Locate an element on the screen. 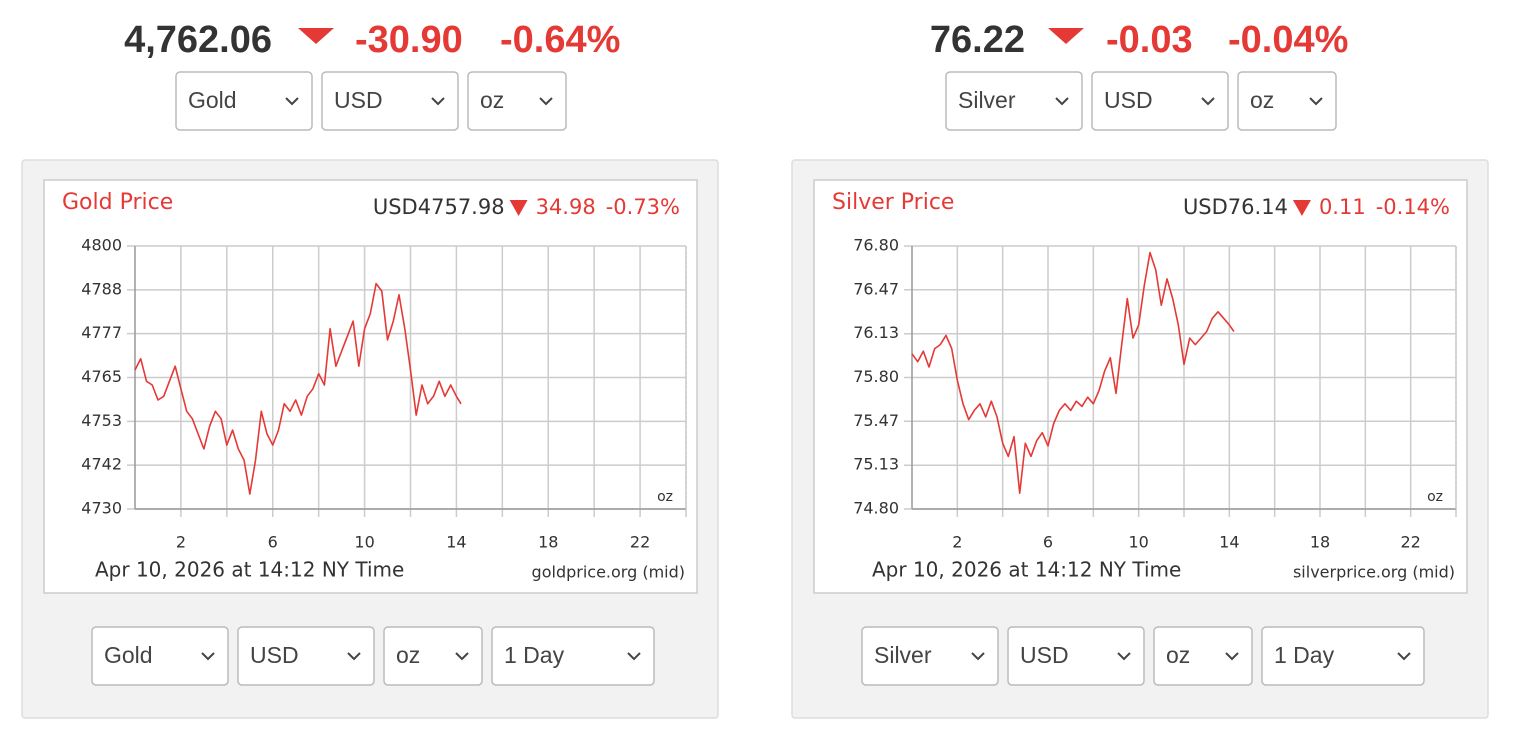 The height and width of the screenshot is (748, 1516). y-tick-label: 4742 is located at coordinates (101, 464).